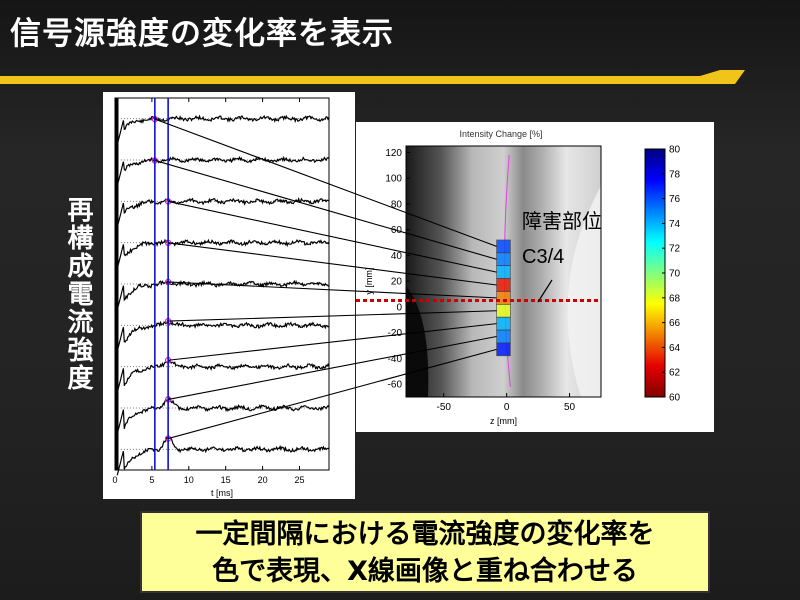 This screenshot has height=600, width=800. What do you see at coordinates (570, 407) in the screenshot?
I see `z-tick-label: 50` at bounding box center [570, 407].